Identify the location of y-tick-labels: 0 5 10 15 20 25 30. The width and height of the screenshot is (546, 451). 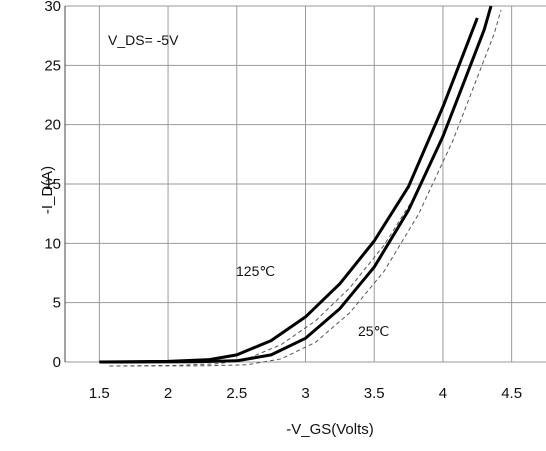
(52, 185).